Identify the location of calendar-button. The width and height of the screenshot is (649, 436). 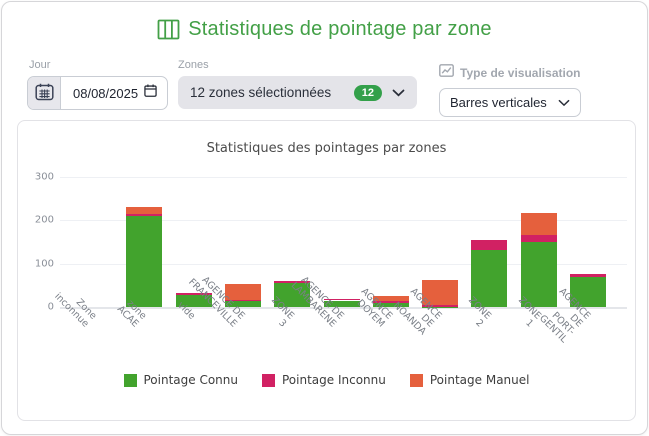
(44, 93).